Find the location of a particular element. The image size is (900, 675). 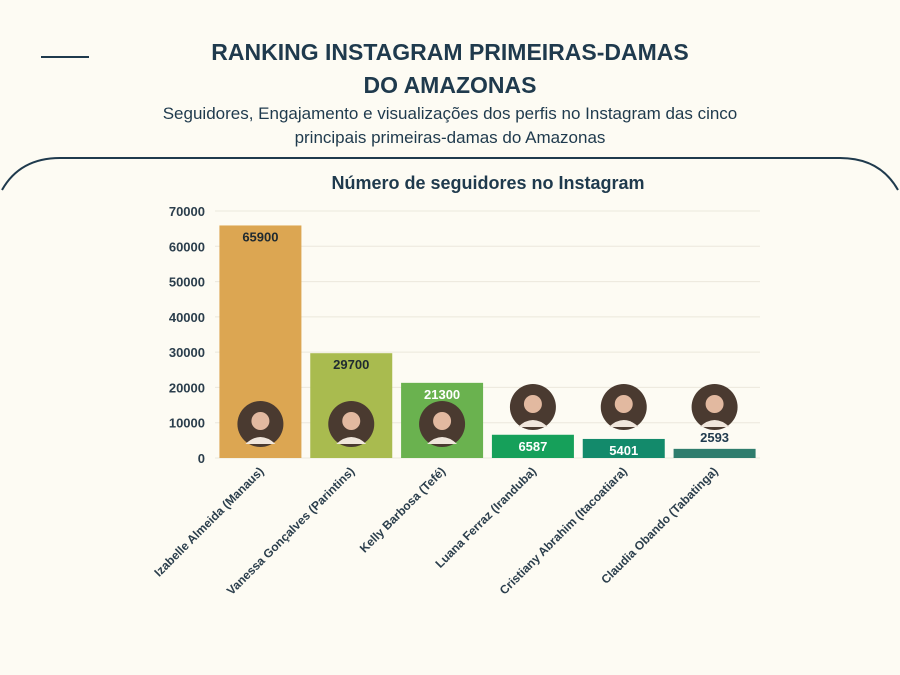

chart-title: Número de seguidores no Instagram is located at coordinates (487, 183).